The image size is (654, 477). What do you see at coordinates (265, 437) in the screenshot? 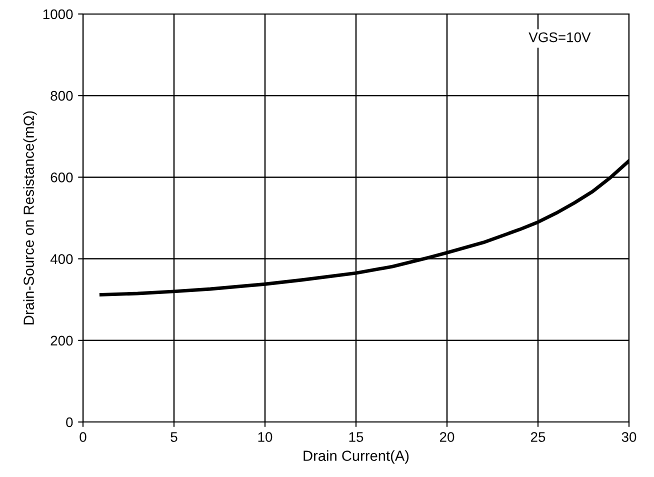
I see `x-tick-label: 10` at bounding box center [265, 437].